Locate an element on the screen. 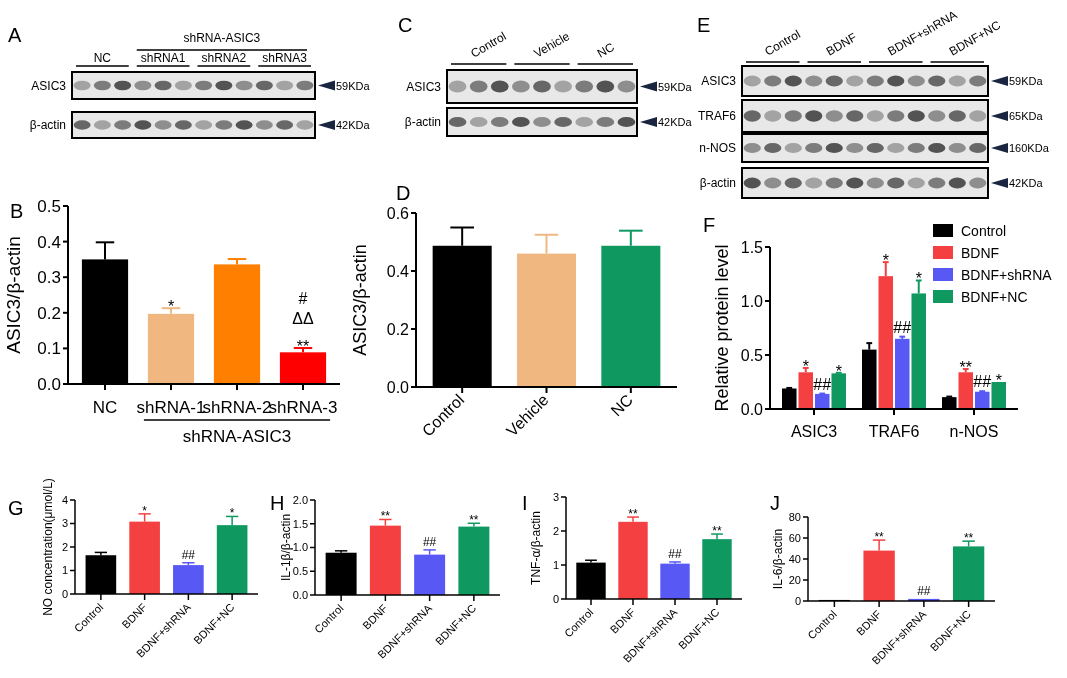 Image resolution: width=1067 pixels, height=678 pixels. category-label: shRNA1 is located at coordinates (163, 58).